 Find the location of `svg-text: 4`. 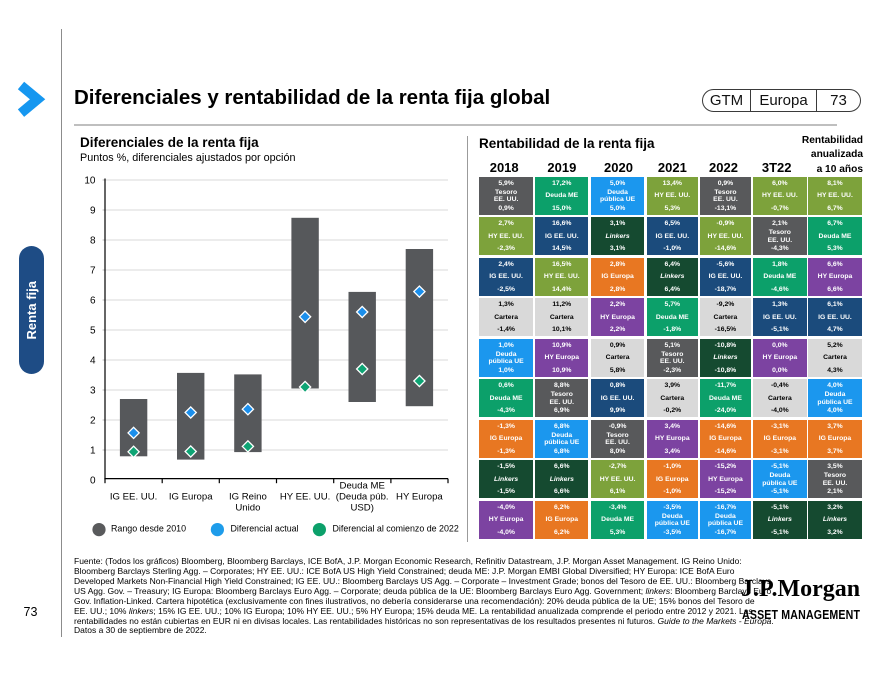

svg-text: 4 is located at coordinates (93, 361).